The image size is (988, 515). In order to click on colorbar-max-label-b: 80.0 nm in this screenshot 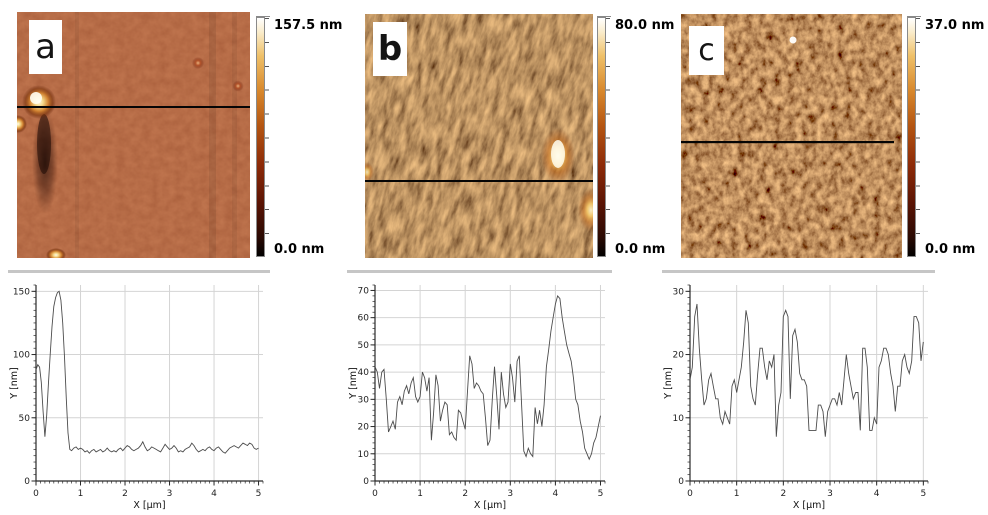, I will do `click(645, 25)`.